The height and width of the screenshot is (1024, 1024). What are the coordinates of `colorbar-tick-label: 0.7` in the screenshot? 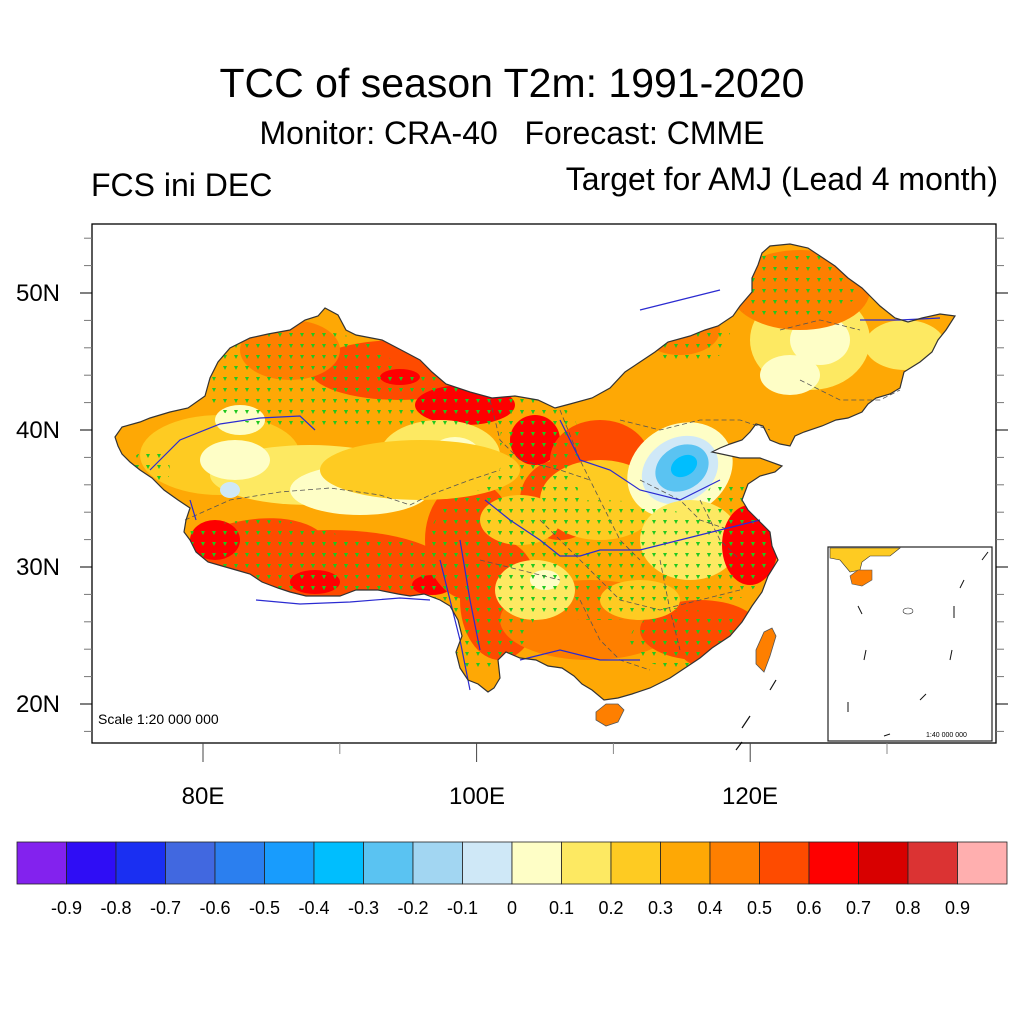 It's located at (858, 908).